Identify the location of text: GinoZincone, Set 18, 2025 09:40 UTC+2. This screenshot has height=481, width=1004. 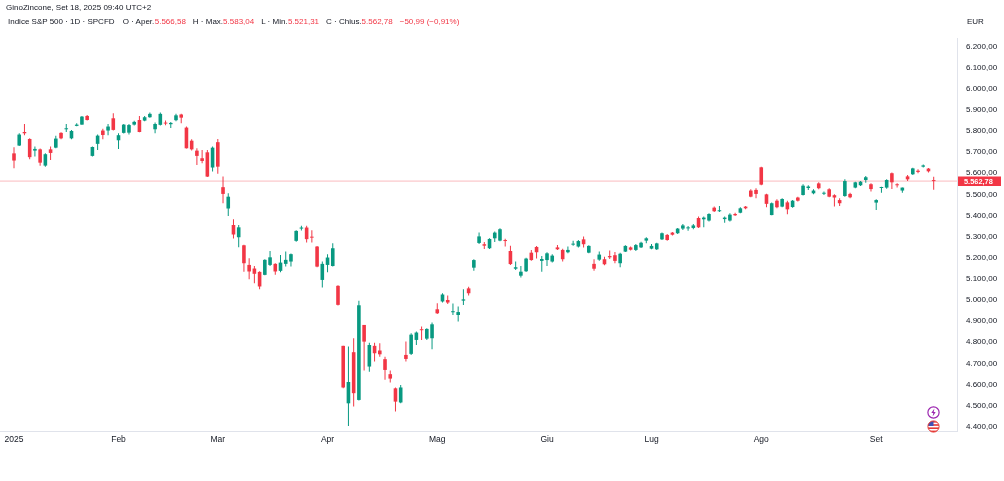
(79, 8).